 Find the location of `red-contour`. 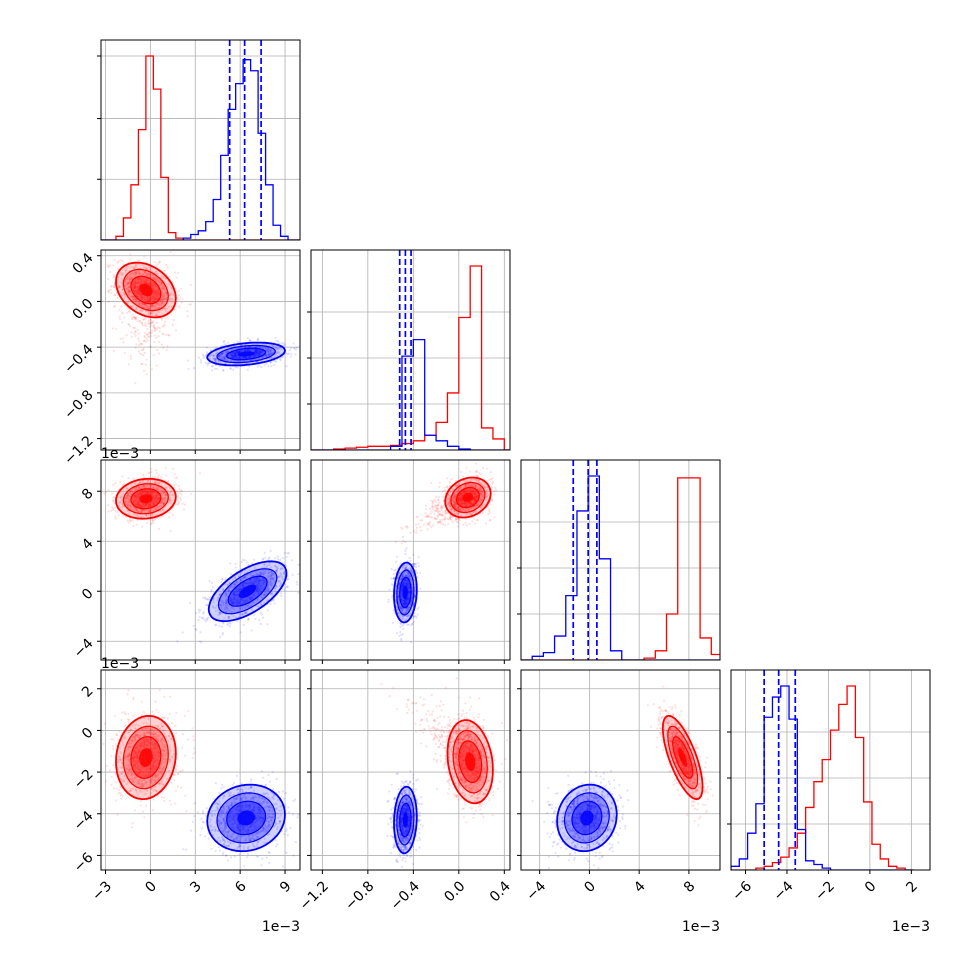

red-contour is located at coordinates (146, 290).